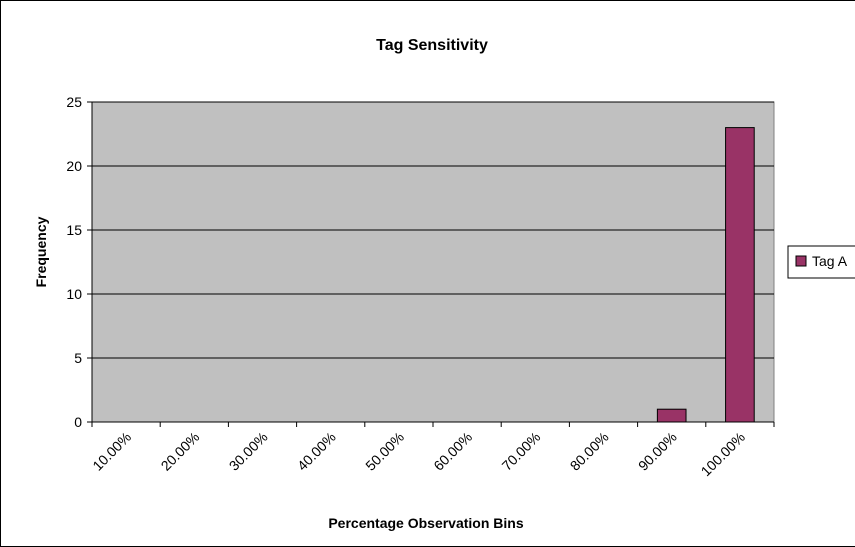 The height and width of the screenshot is (547, 855). Describe the element at coordinates (723, 454) in the screenshot. I see `x-tick-label: 100.00%` at that location.